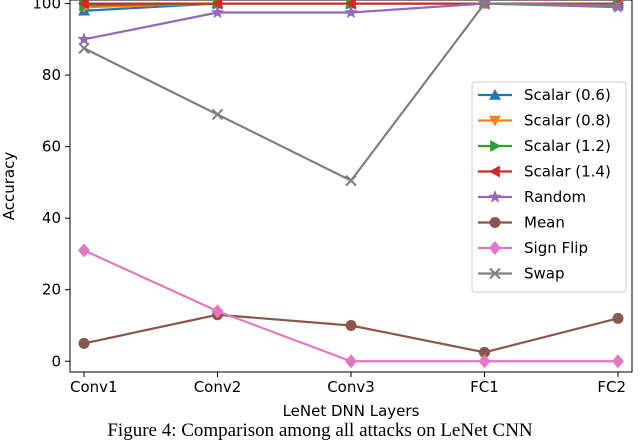 This screenshot has width=640, height=442. What do you see at coordinates (544, 274) in the screenshot?
I see `legend-label: Swap` at bounding box center [544, 274].